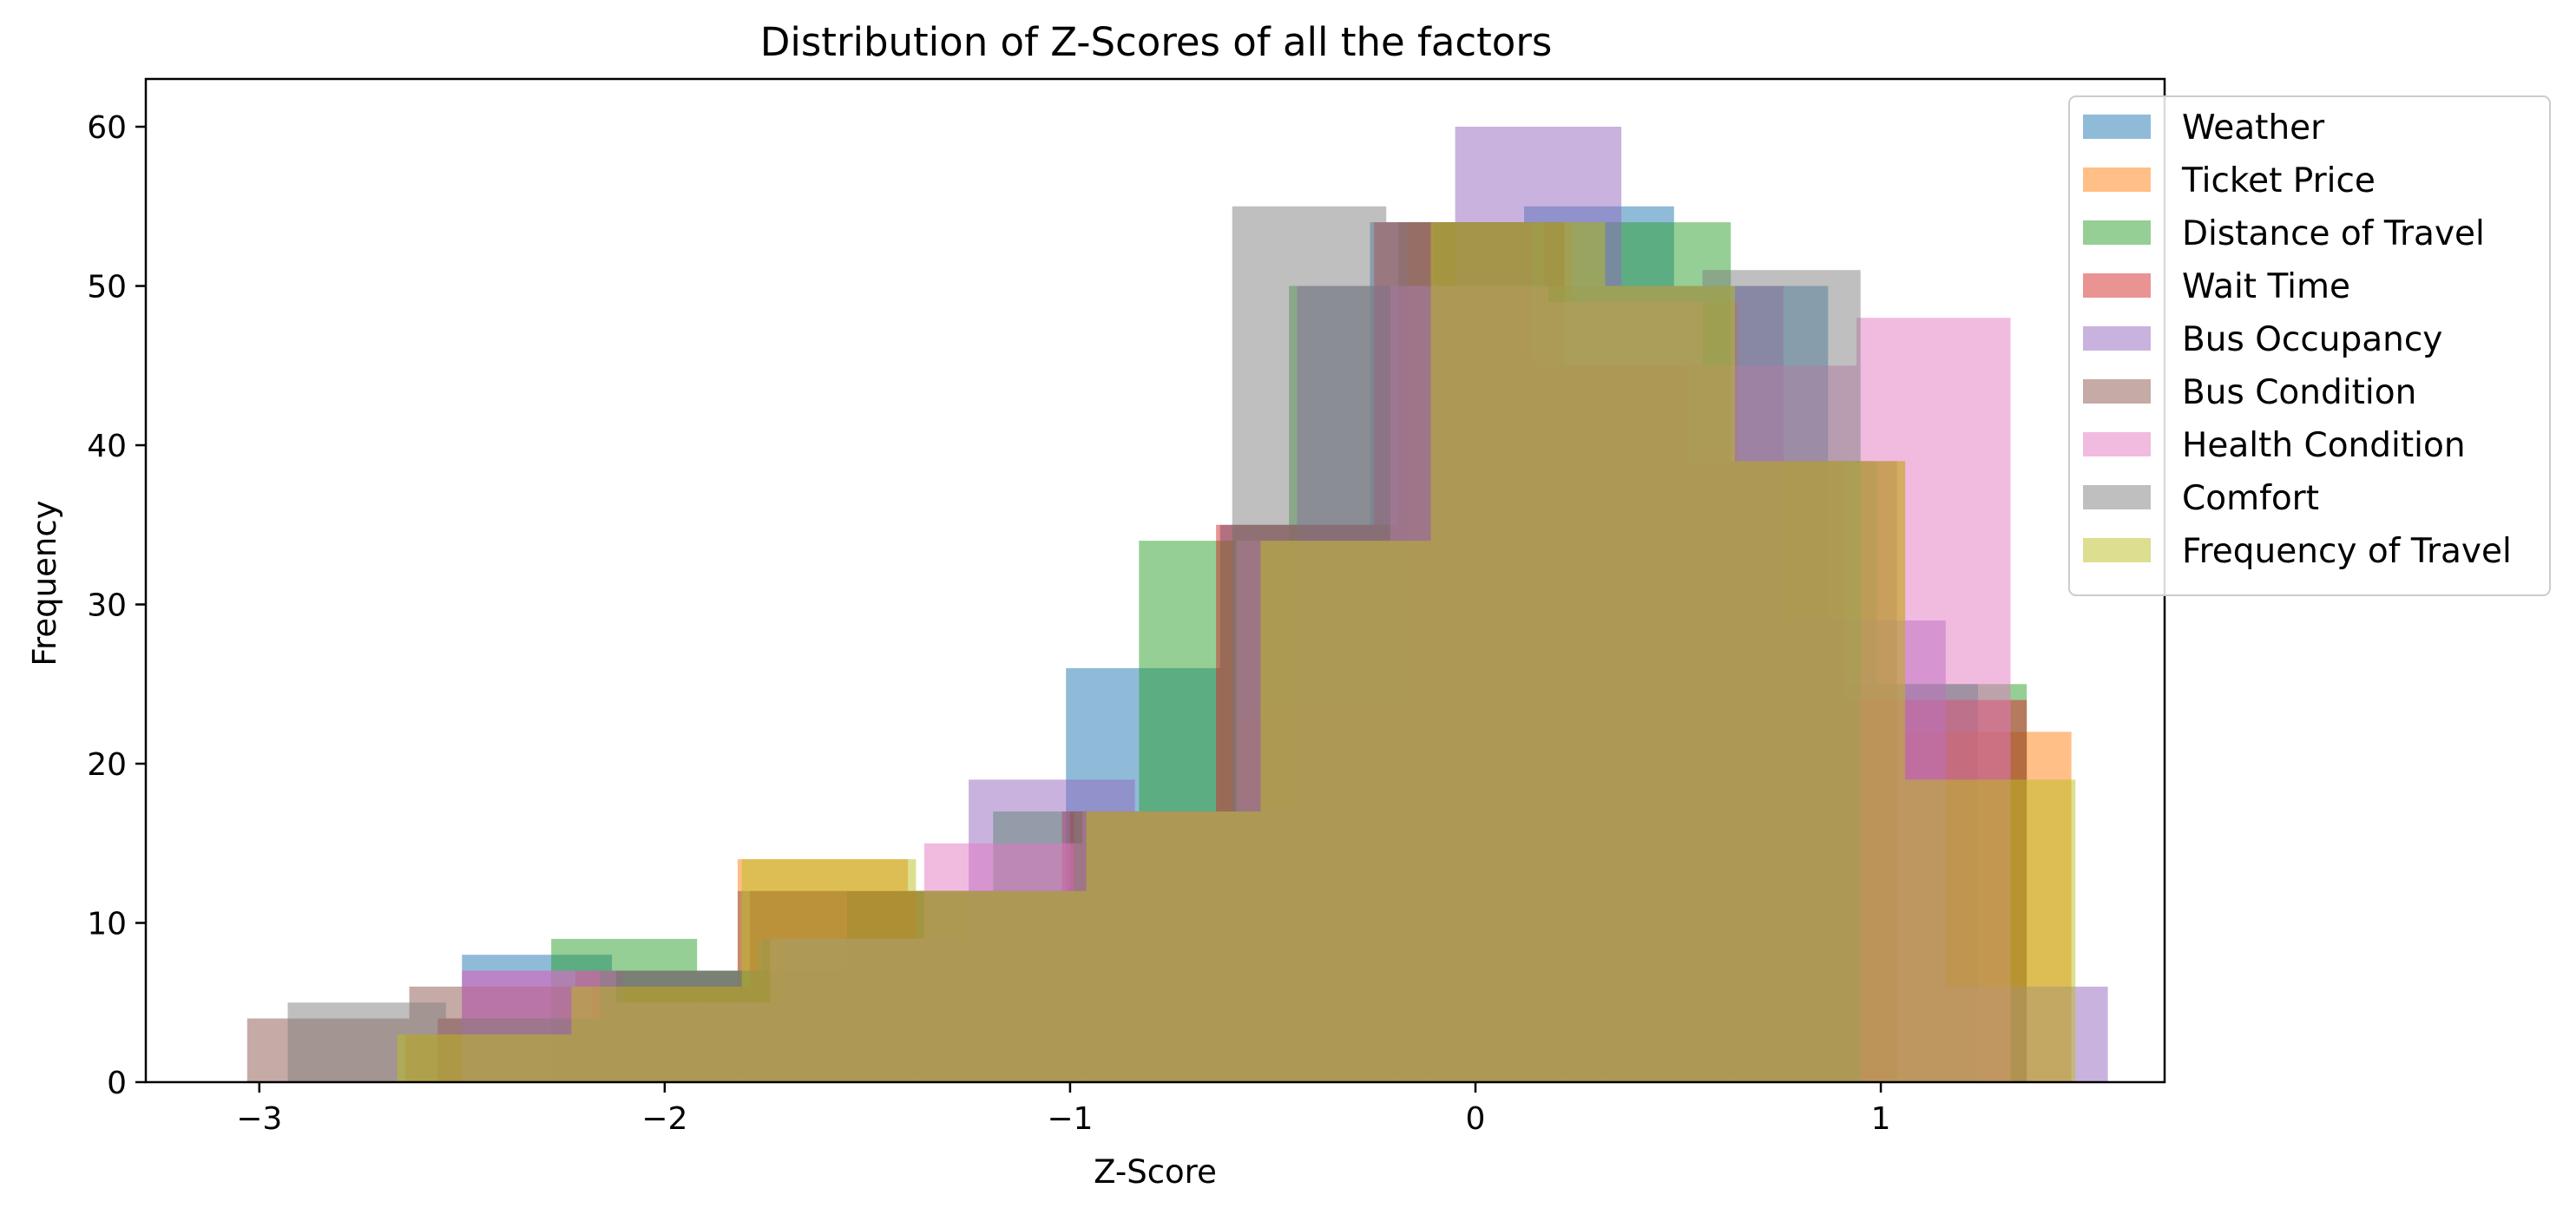 The width and height of the screenshot is (2576, 1221). I want to click on legend-label-0: Weather, so click(2254, 128).